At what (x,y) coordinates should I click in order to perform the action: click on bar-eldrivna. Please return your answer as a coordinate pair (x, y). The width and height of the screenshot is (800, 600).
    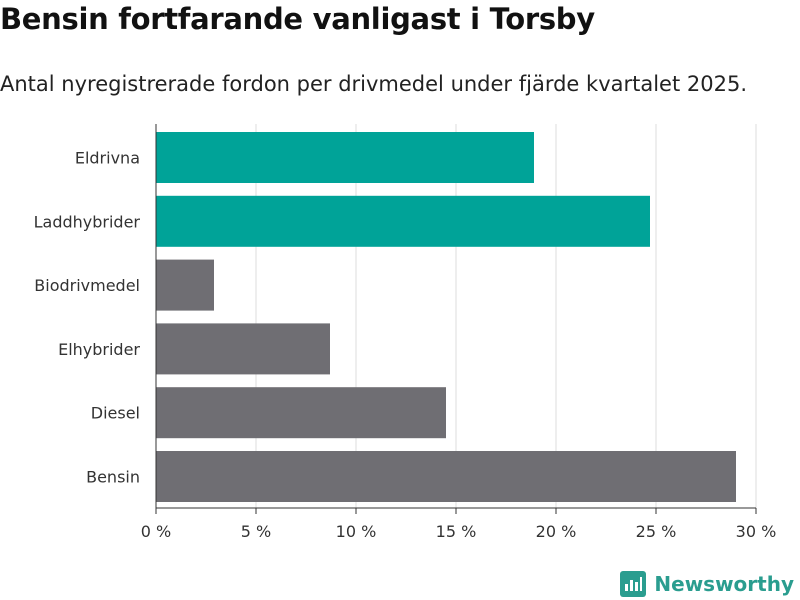
    Looking at the image, I should click on (345, 157).